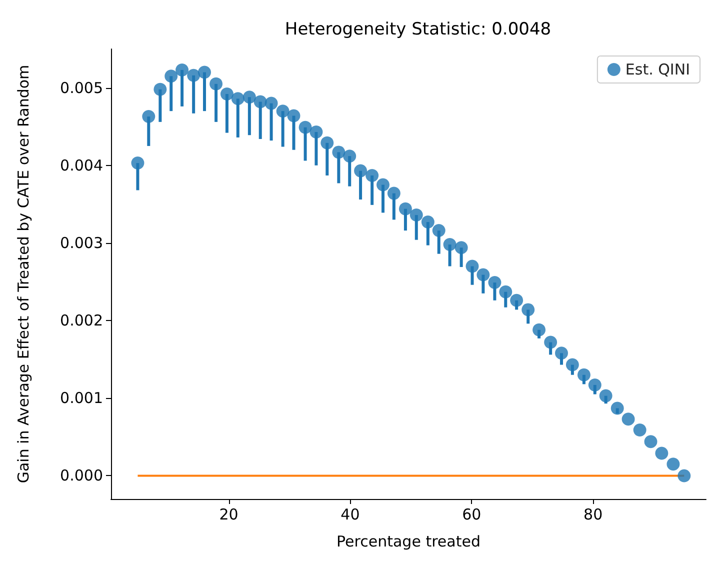 This screenshot has width=716, height=562. I want to click on x-tick-label: 80, so click(593, 515).